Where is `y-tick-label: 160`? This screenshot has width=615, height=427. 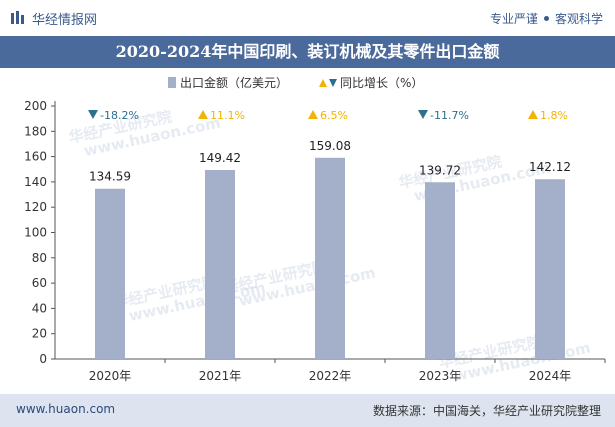
y-tick-label: 160 is located at coordinates (35, 157).